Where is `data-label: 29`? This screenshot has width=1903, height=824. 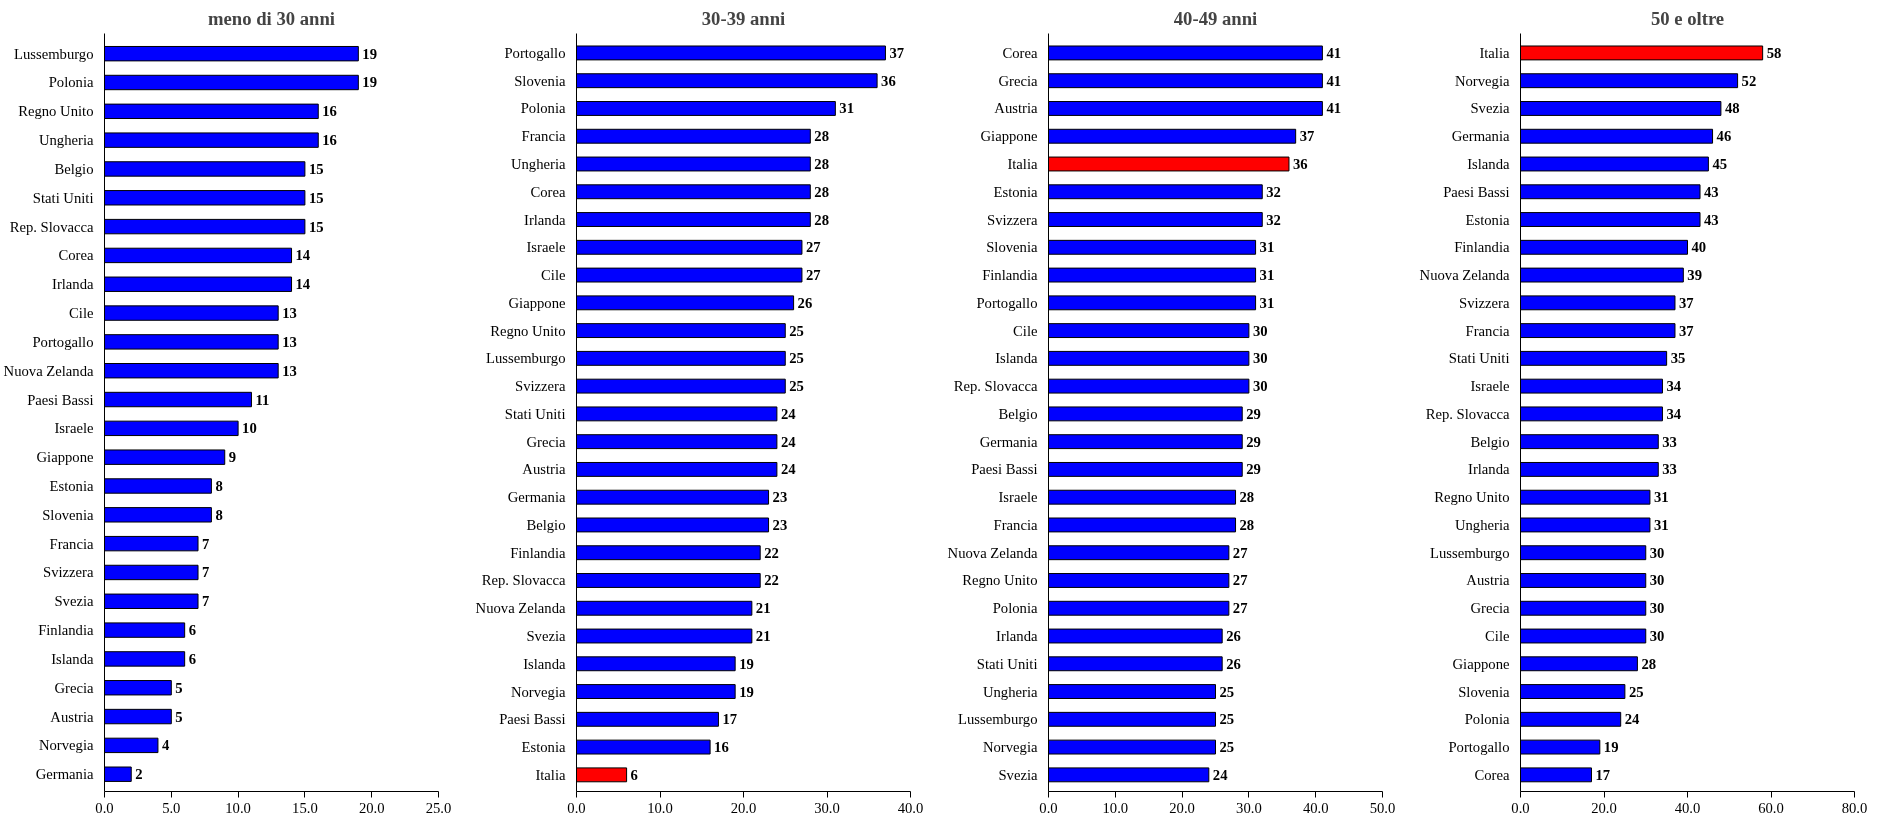
data-label: 29 is located at coordinates (1253, 441).